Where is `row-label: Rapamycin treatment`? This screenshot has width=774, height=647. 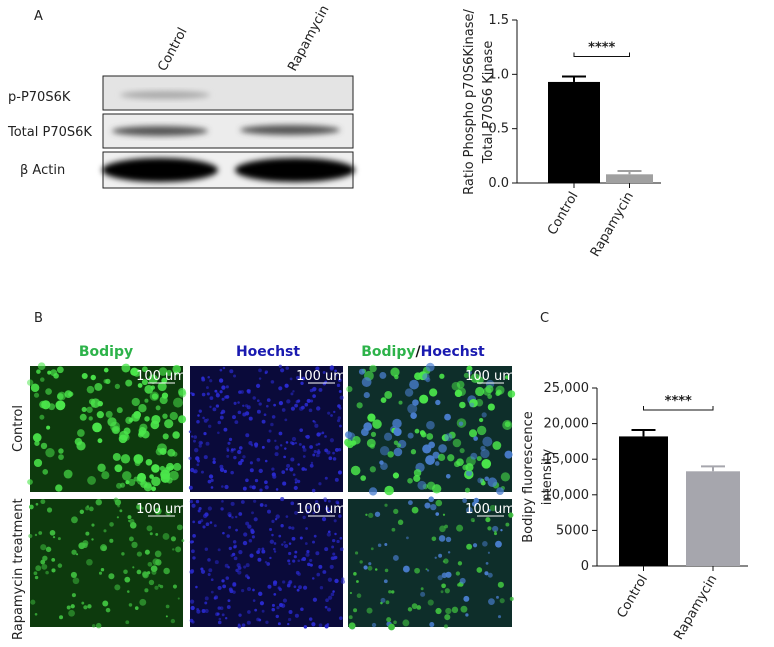 row-label: Rapamycin treatment is located at coordinates (18, 569).